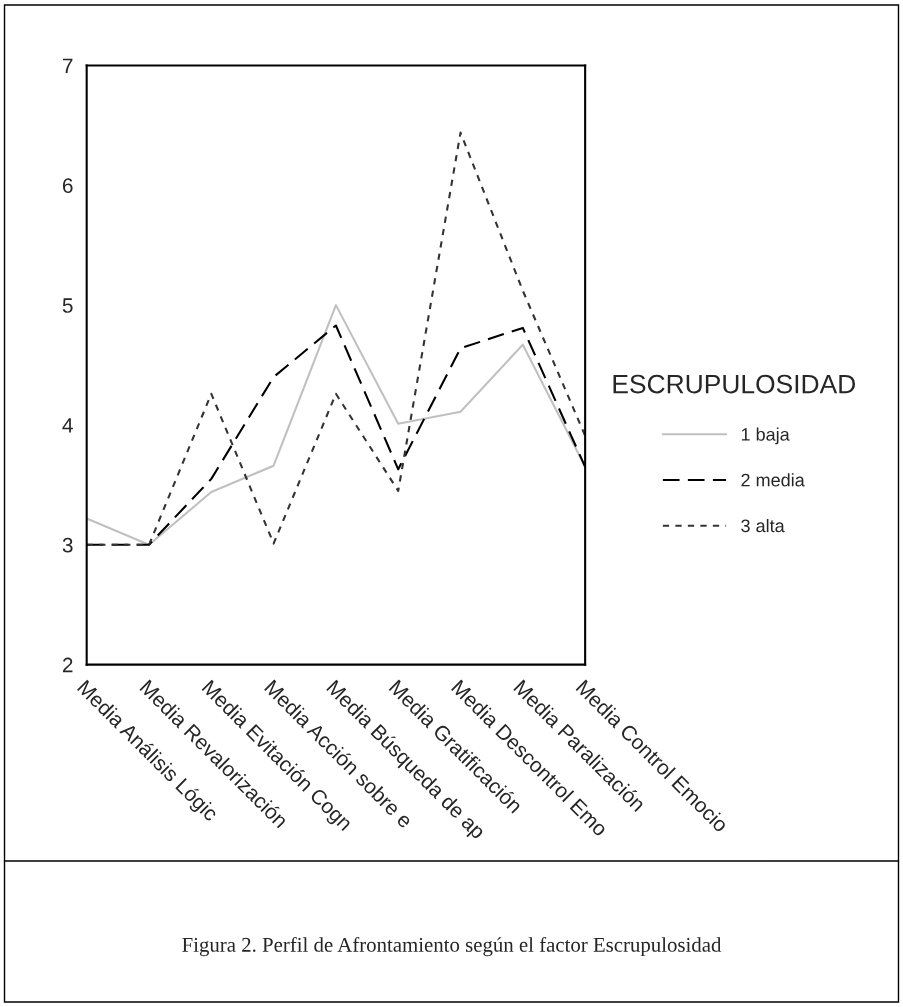 The image size is (903, 1007). I want to click on legend-title: ESCRUPULOSIDAD, so click(734, 384).